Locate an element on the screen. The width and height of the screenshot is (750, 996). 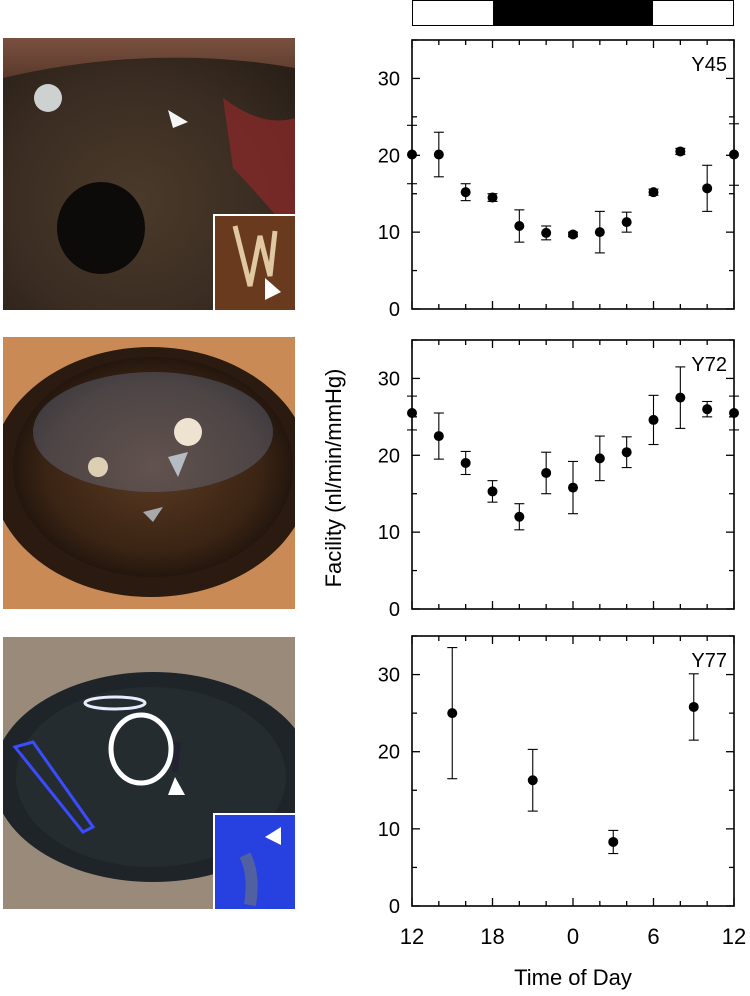
light-dark-cycle-bar is located at coordinates (573, 13).